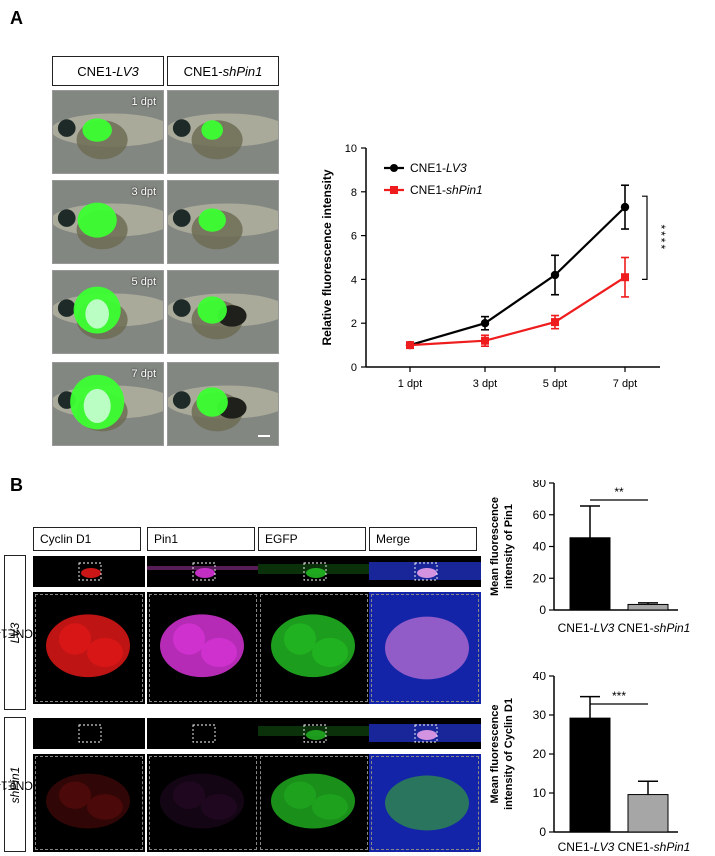 The width and height of the screenshot is (715, 856). What do you see at coordinates (16, 632) in the screenshot?
I see `row-label-lv3: CNE1- LV3` at bounding box center [16, 632].